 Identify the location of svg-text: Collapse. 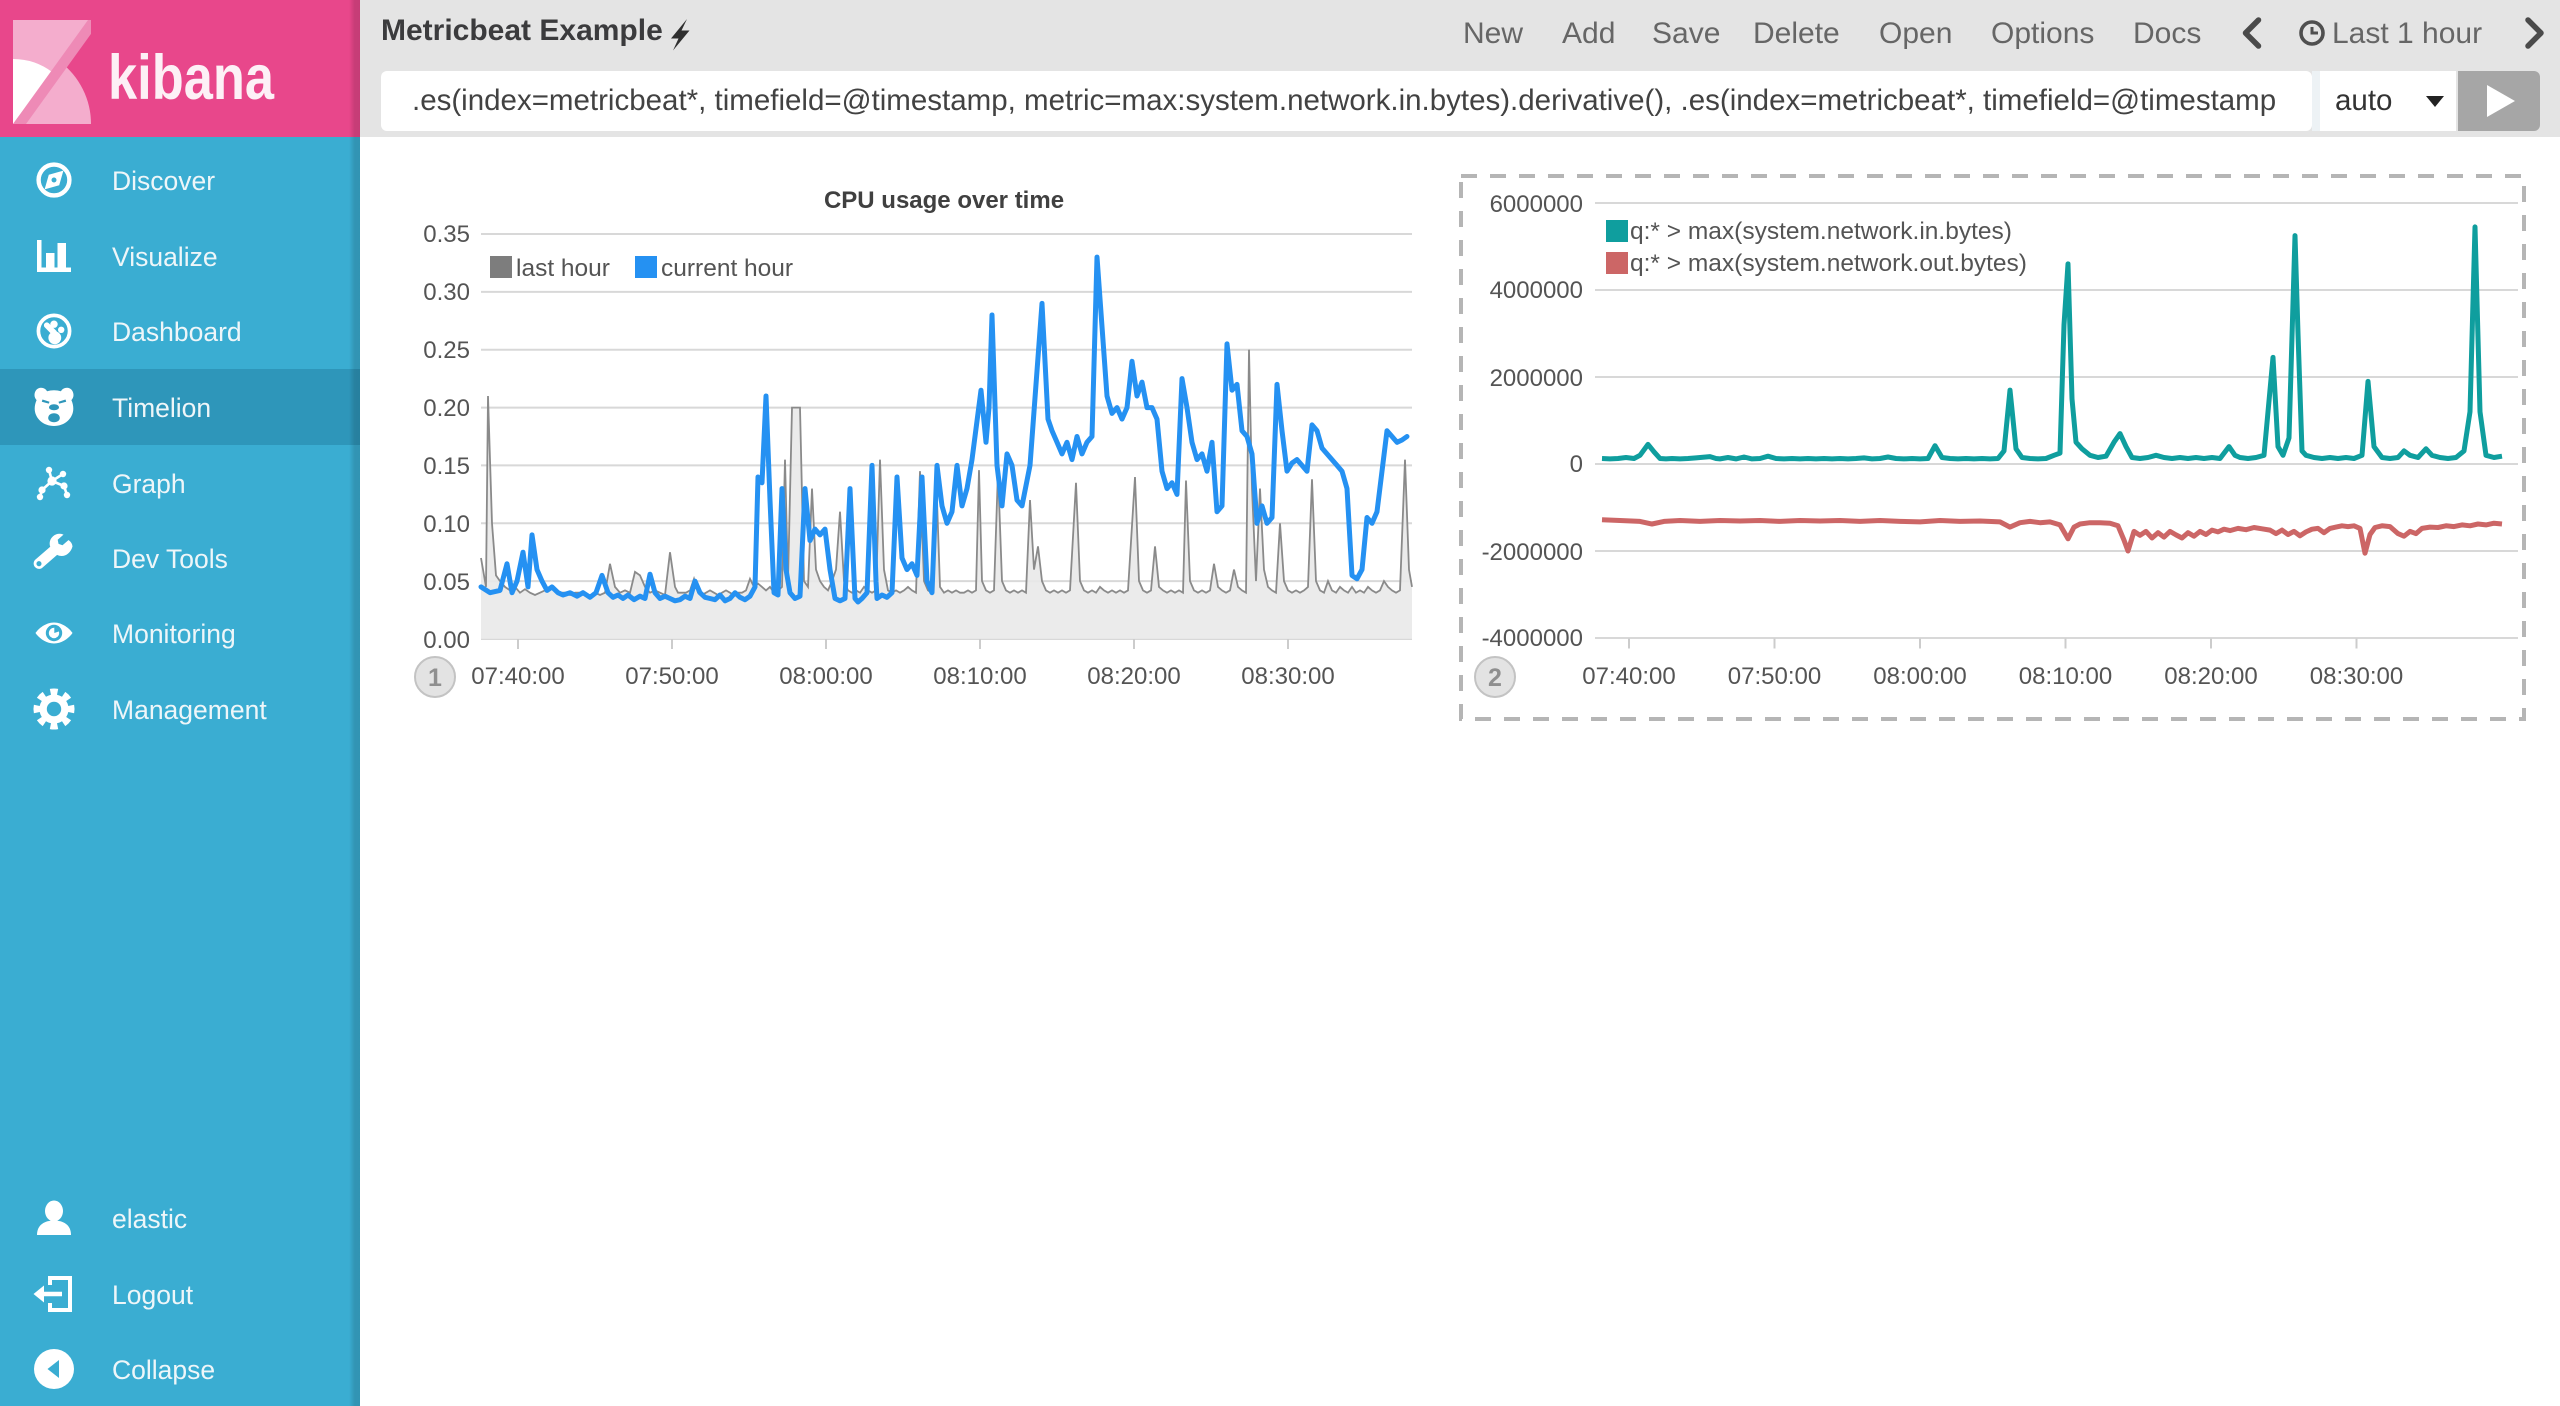
(163, 1370).